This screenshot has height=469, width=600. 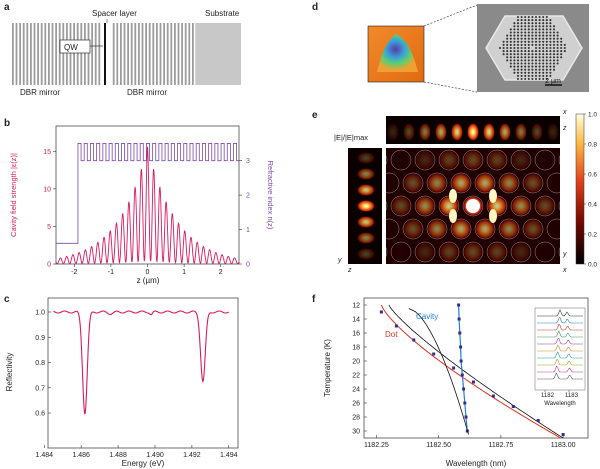 What do you see at coordinates (146, 212) in the screenshot?
I see `panel-b-ticks: -2 -1 0 1 2 0 5 10 15 0 1 2 3` at bounding box center [146, 212].